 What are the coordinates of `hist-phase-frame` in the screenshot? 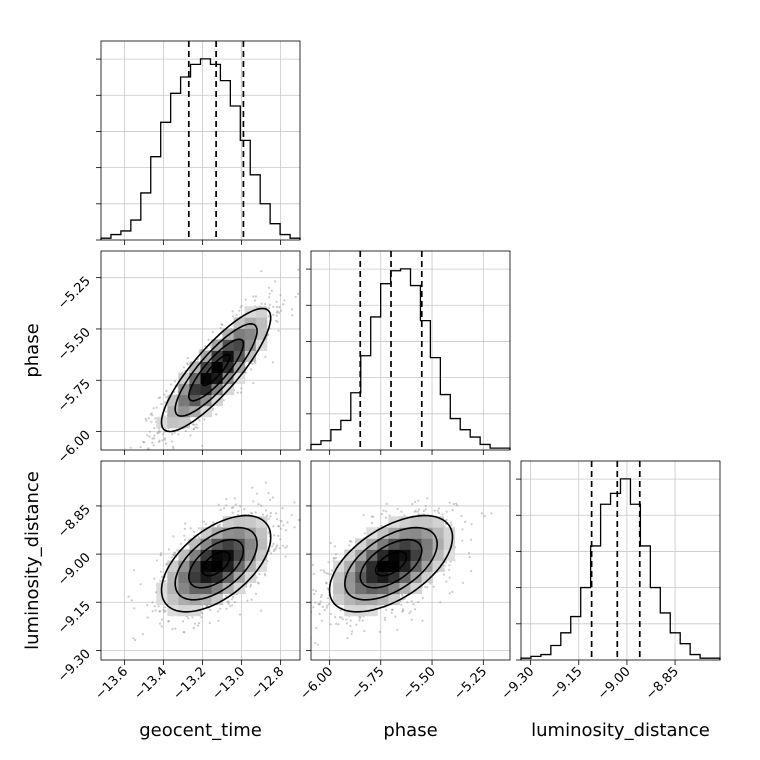 It's located at (410, 350).